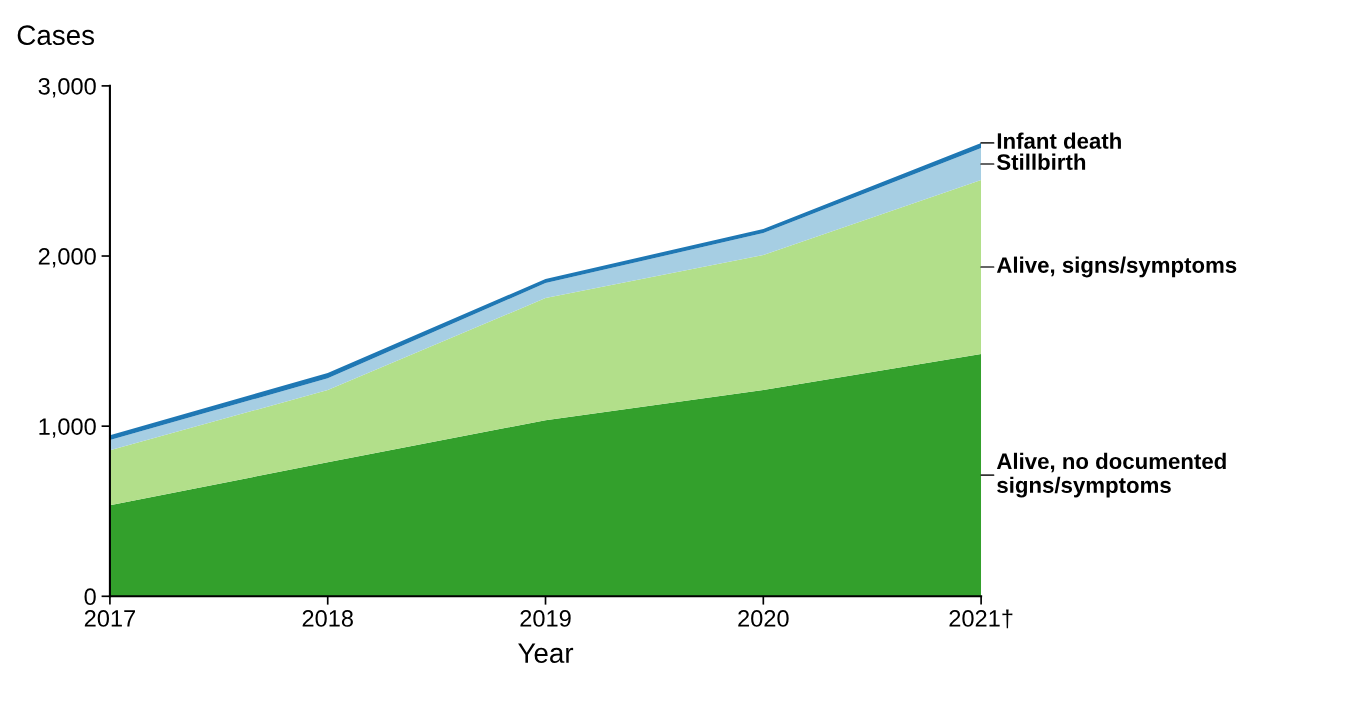 The width and height of the screenshot is (1357, 704). I want to click on x-tick-label: 2021†, so click(981, 619).